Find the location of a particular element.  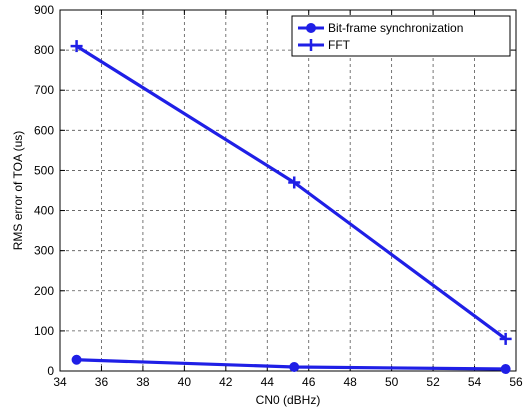

x-tick-label: 40 is located at coordinates (185, 382).